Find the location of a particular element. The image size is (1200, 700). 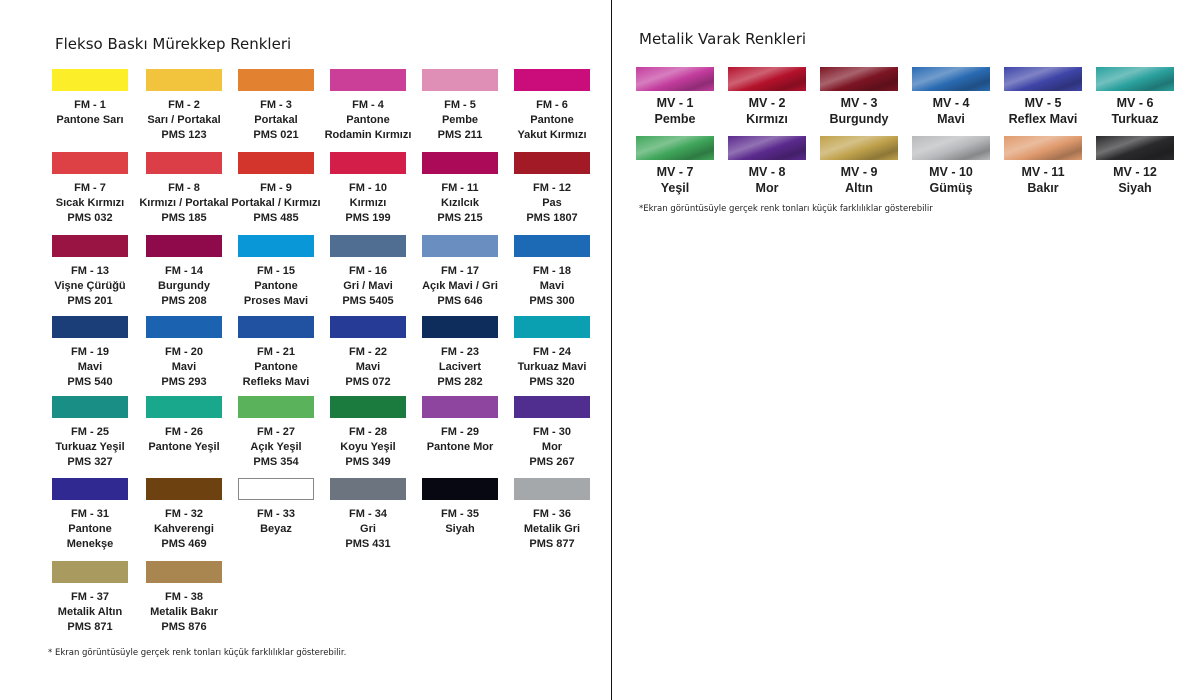

foil-swatch: MV - 10 Gümüş is located at coordinates (951, 165).